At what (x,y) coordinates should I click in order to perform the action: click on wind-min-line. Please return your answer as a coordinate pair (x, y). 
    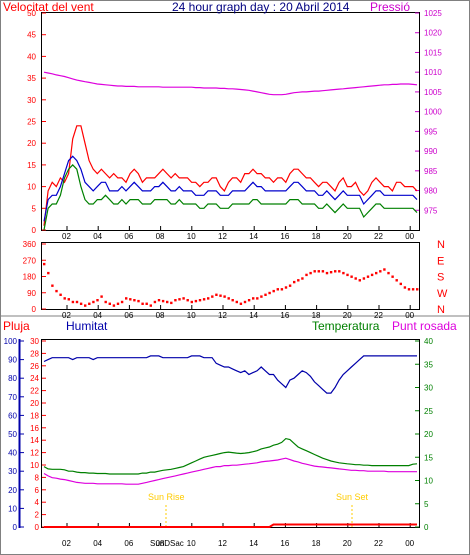
    Looking at the image, I should click on (230, 197).